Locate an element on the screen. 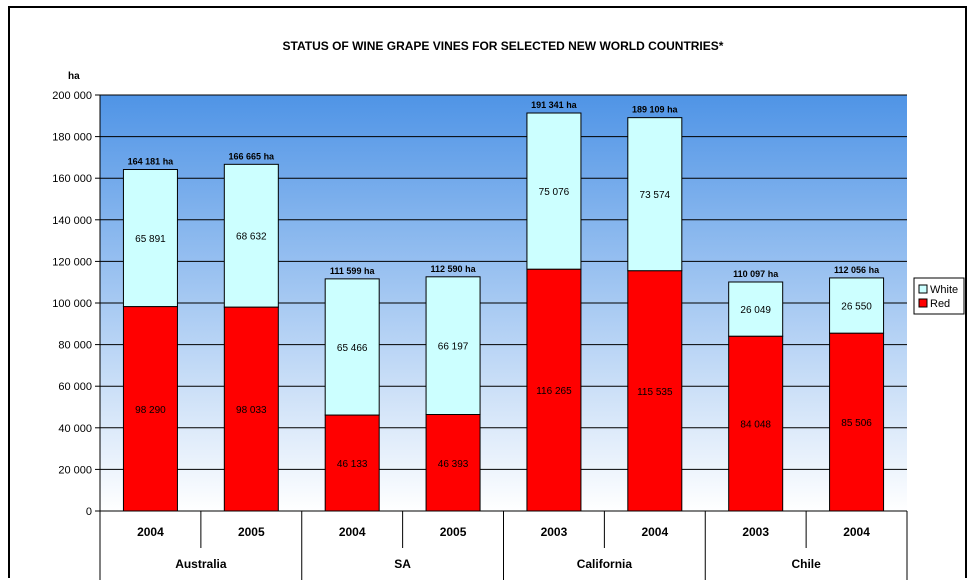 This screenshot has height=580, width=969. data-label-white: 68 632 is located at coordinates (251, 237).